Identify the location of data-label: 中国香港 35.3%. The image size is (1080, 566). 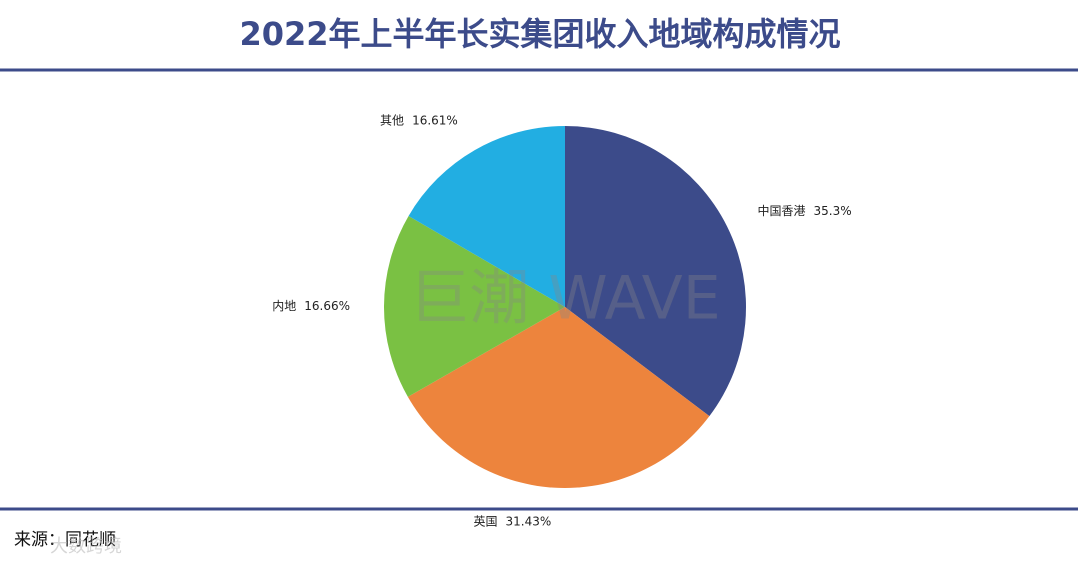
(804, 210).